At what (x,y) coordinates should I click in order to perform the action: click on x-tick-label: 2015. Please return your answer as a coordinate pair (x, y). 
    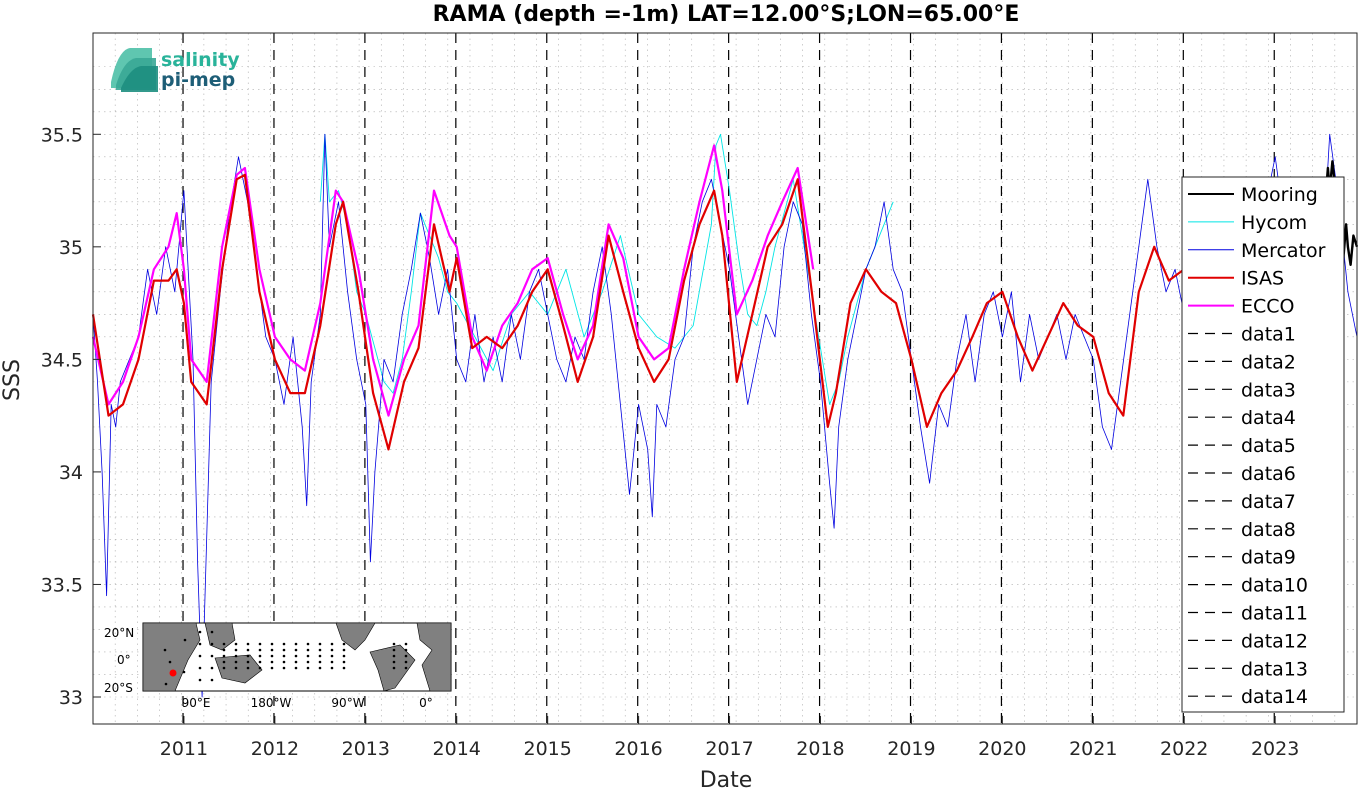
    Looking at the image, I should click on (547, 749).